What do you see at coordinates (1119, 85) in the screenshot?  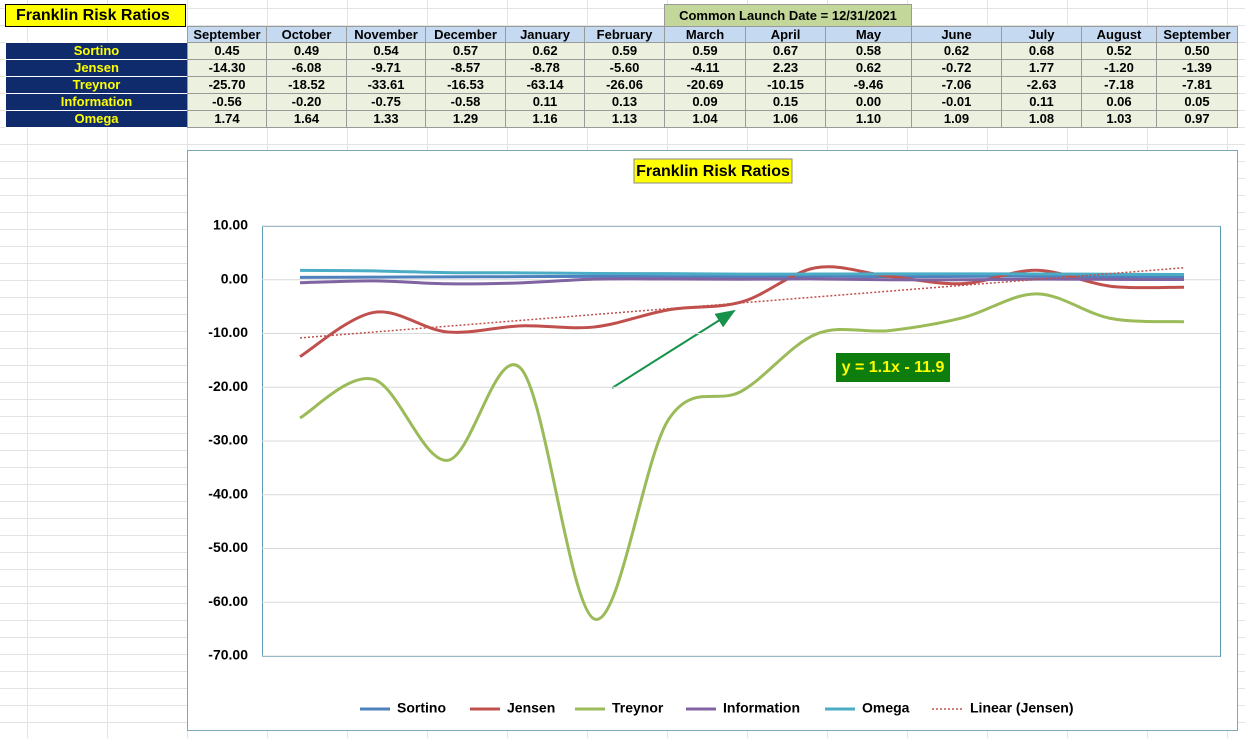 I see `table-cell: -7.18` at bounding box center [1119, 85].